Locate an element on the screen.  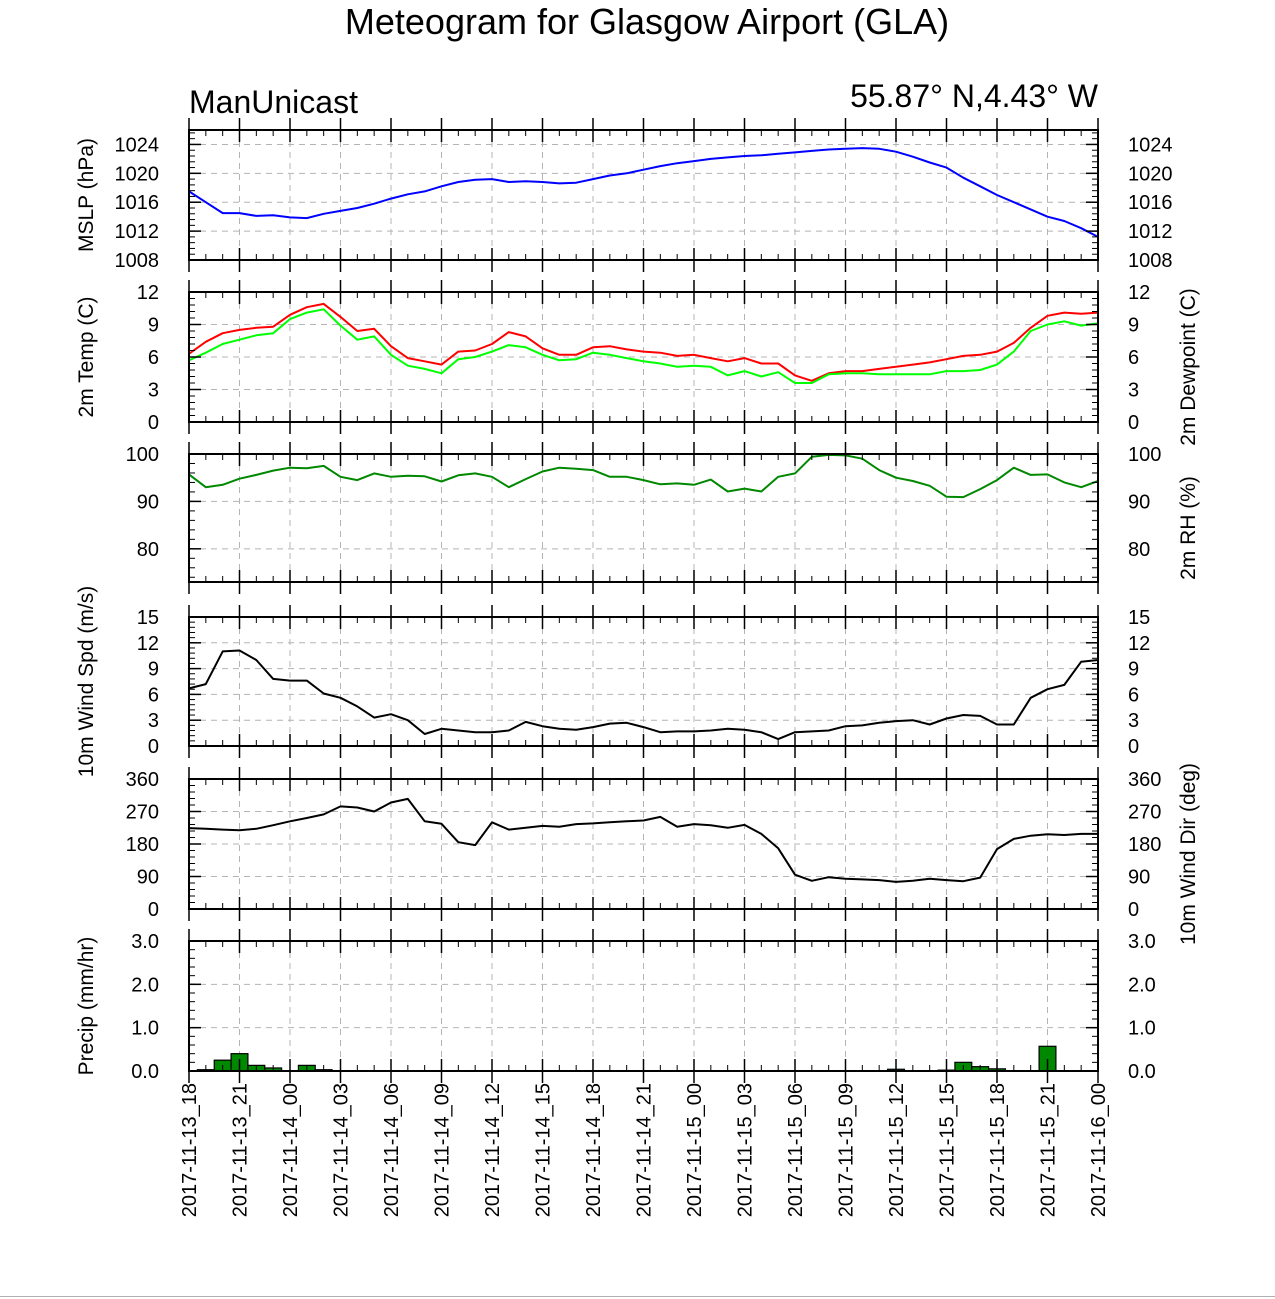
y-tick-label-right: 3.0 is located at coordinates (1142, 942).